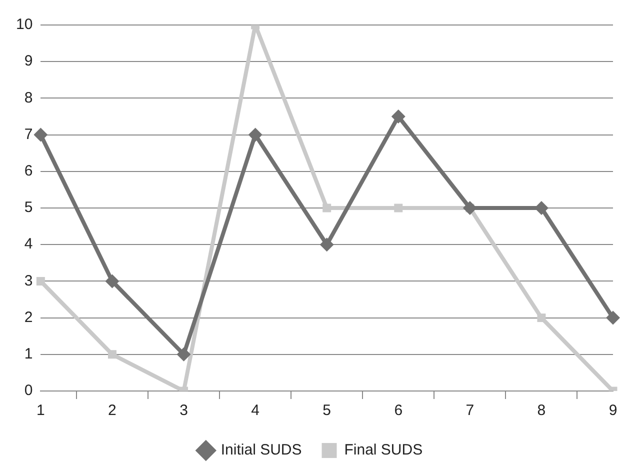 The width and height of the screenshot is (641, 476). What do you see at coordinates (613, 411) in the screenshot?
I see `x-tick-label: 9` at bounding box center [613, 411].